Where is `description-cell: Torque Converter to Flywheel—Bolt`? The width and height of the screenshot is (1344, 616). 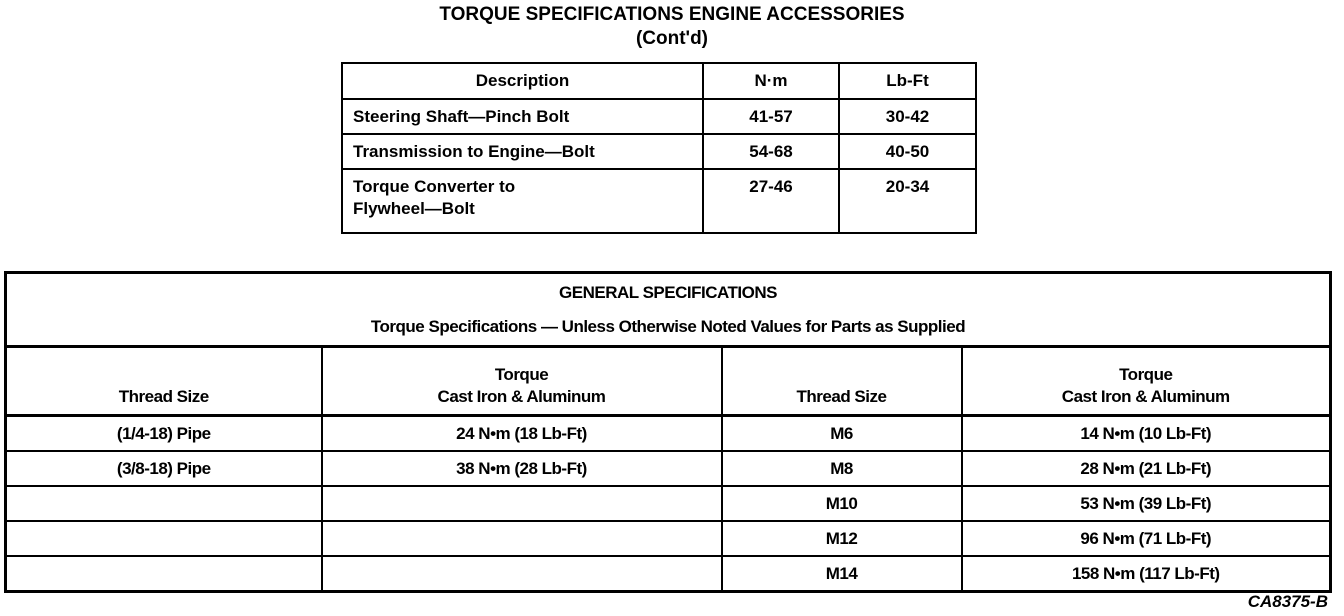 description-cell: Torque Converter to Flywheel—Bolt is located at coordinates (522, 201).